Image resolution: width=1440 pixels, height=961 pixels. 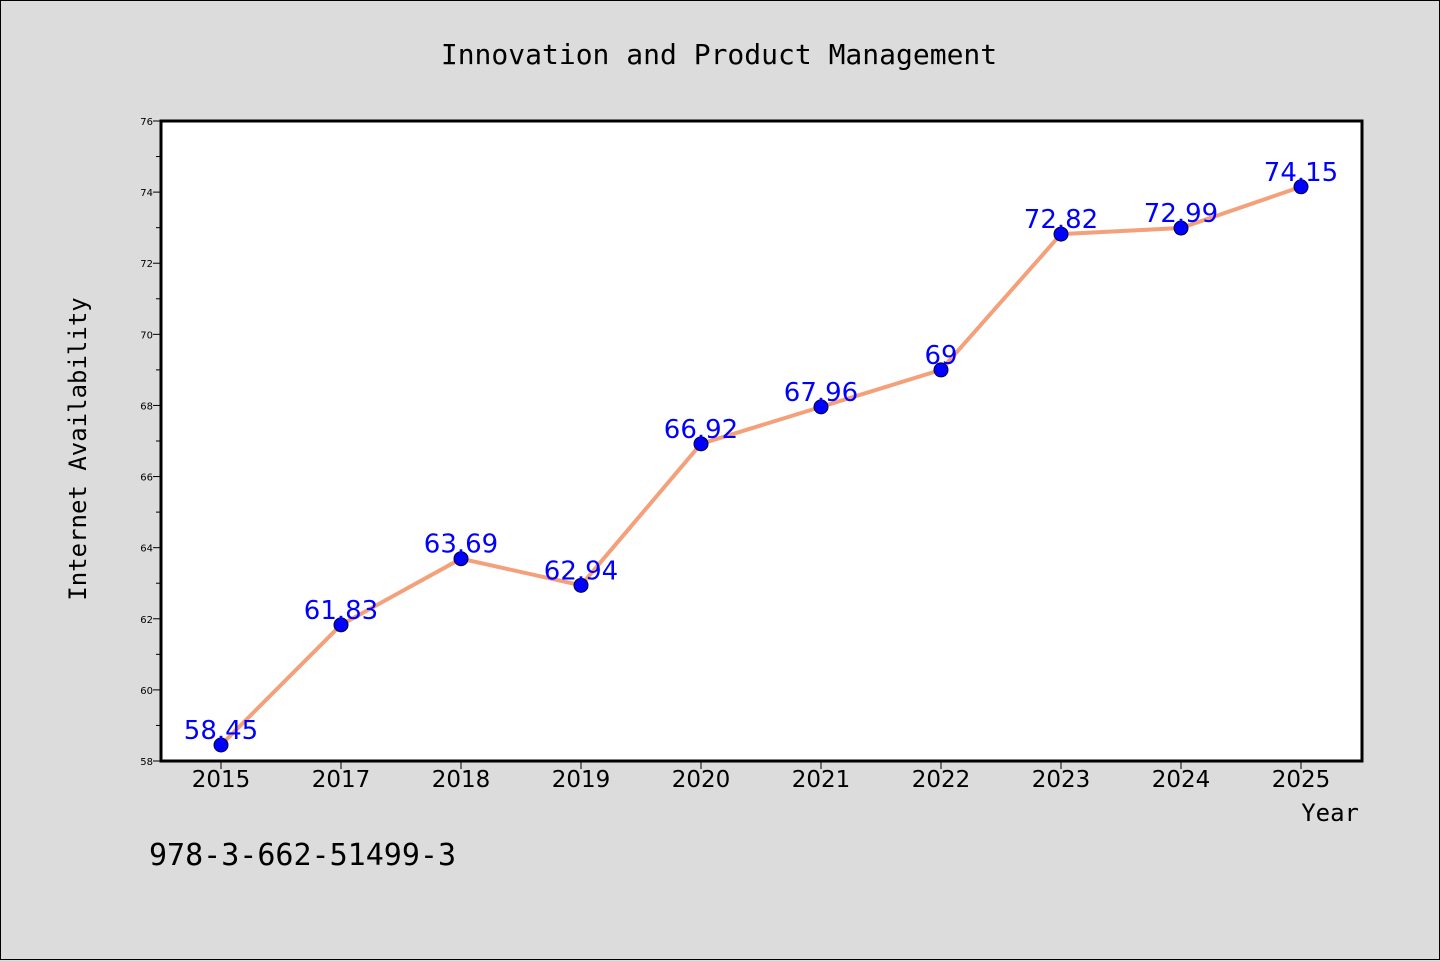 I want to click on x-axis-label: Year, so click(x=1330, y=813).